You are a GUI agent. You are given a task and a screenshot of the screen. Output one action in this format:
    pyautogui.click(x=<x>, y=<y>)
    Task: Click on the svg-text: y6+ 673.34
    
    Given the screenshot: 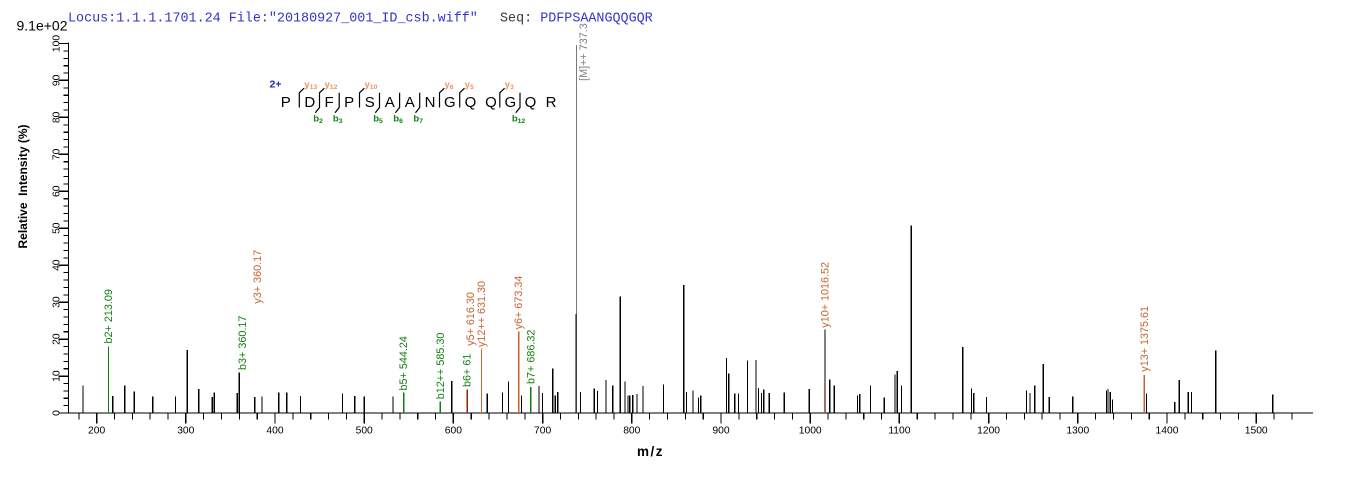 What is the action you would take?
    pyautogui.click(x=519, y=303)
    